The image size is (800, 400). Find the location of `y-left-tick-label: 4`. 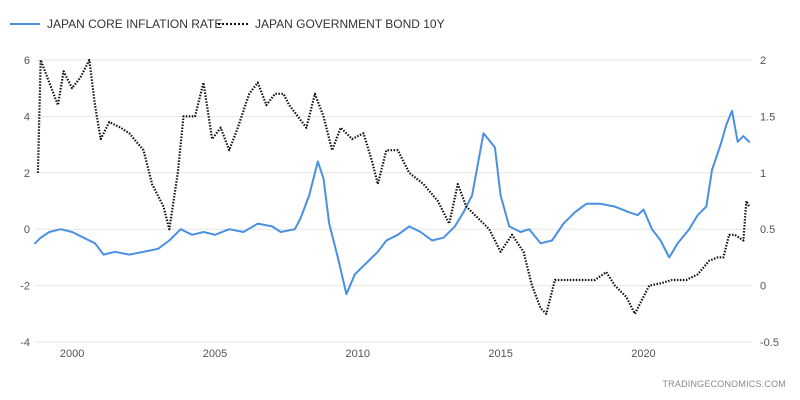

y-left-tick-label: 4 is located at coordinates (27, 117).